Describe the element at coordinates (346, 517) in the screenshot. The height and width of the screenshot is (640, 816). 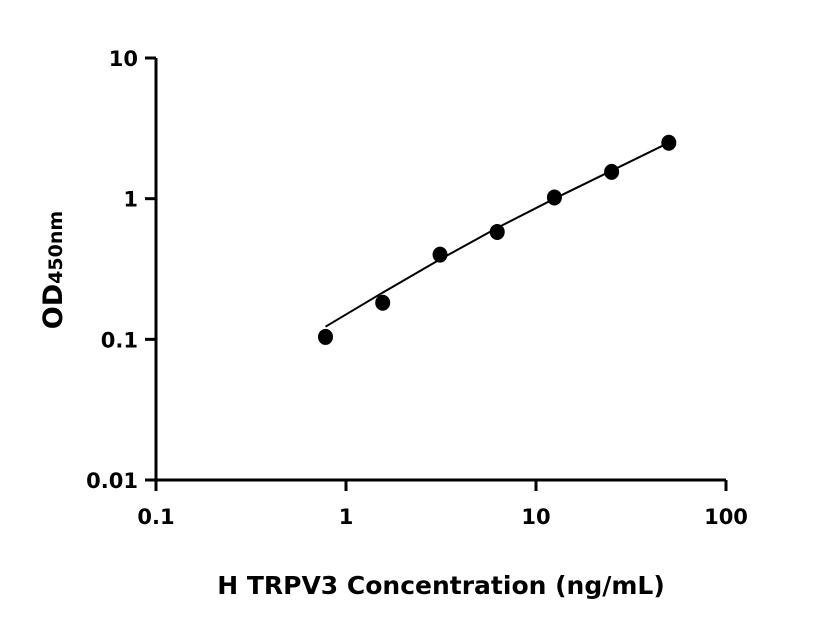
I see `x-tick-label: 1` at that location.